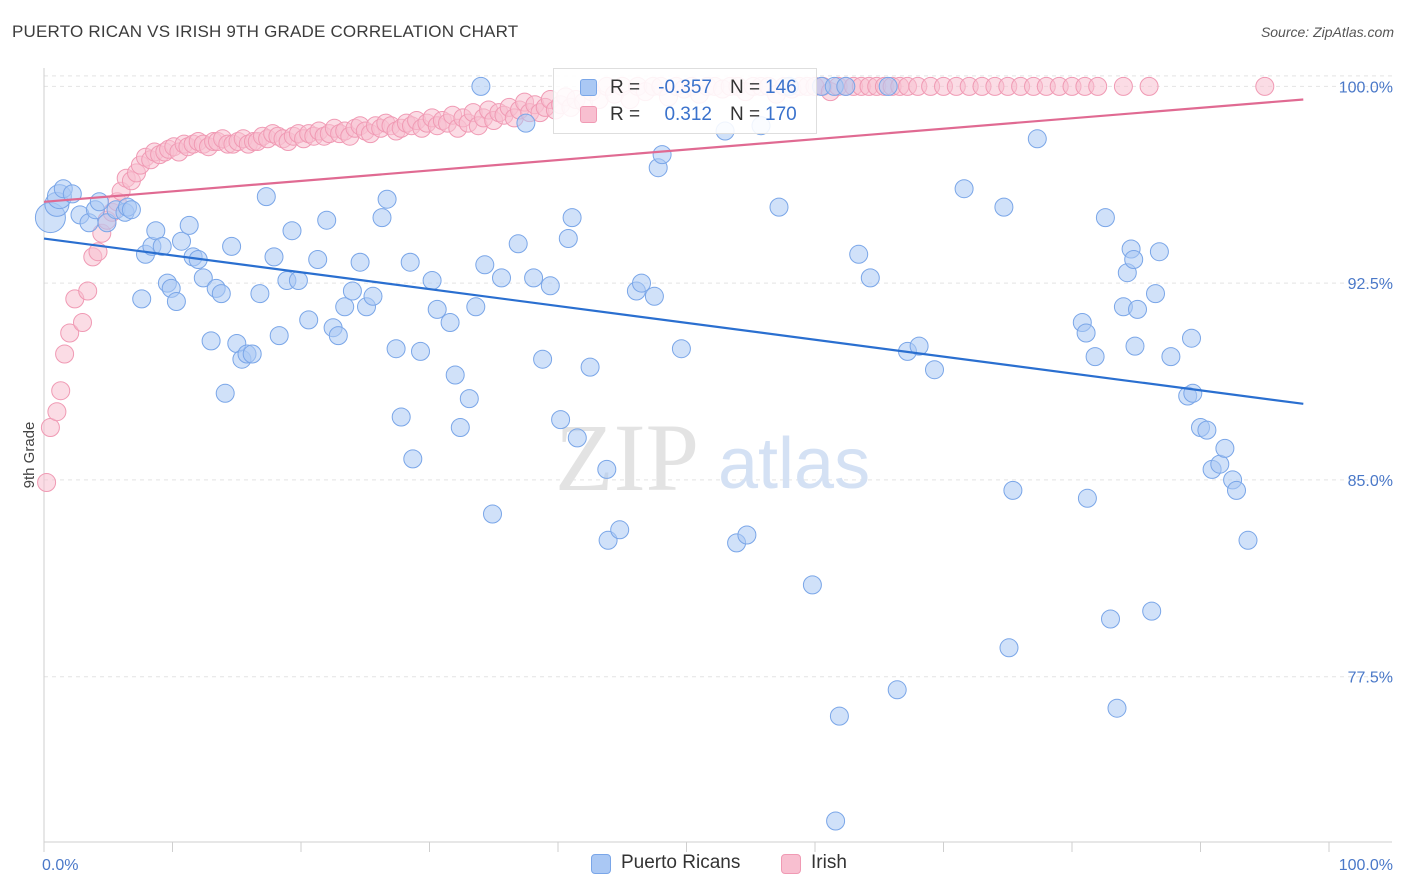 The image size is (1406, 892). Describe the element at coordinates (60, 865) in the screenshot. I see `x-tick-label-min: 0.0%` at that location.